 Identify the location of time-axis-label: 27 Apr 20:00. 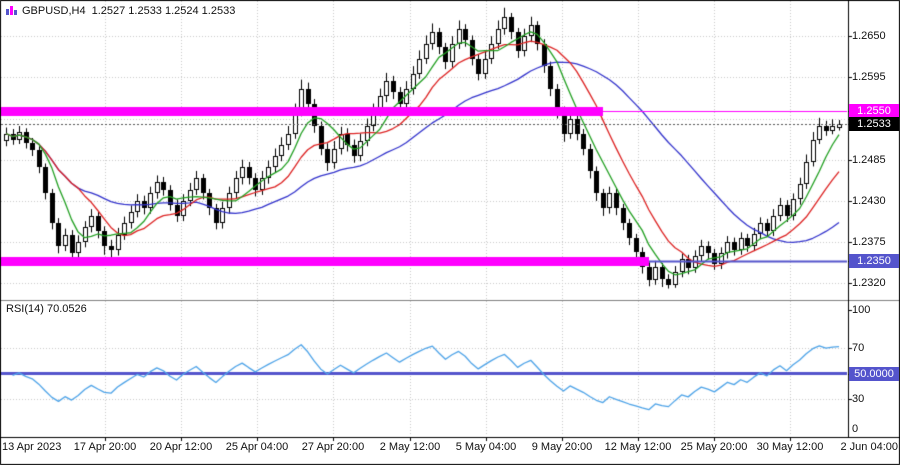
(333, 447).